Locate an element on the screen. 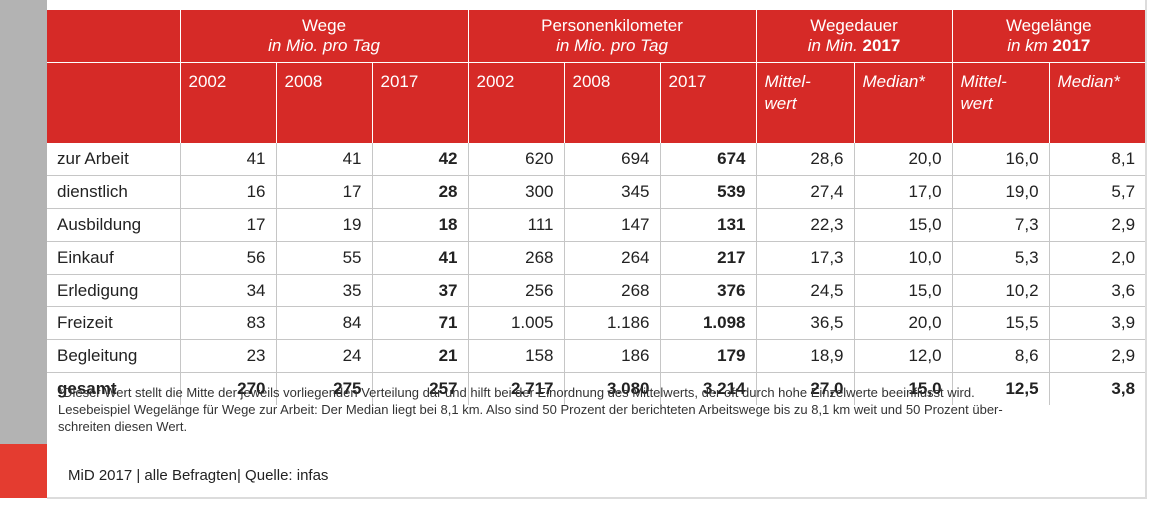 The image size is (1160, 511). subcol-laenge-median: Median* is located at coordinates (1097, 102).